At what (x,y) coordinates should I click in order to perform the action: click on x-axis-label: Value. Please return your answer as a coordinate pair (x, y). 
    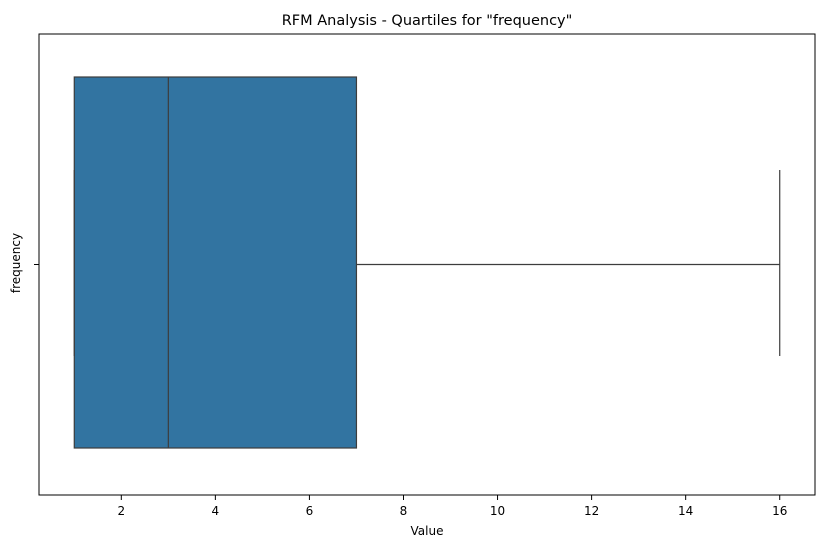
    Looking at the image, I should click on (427, 531).